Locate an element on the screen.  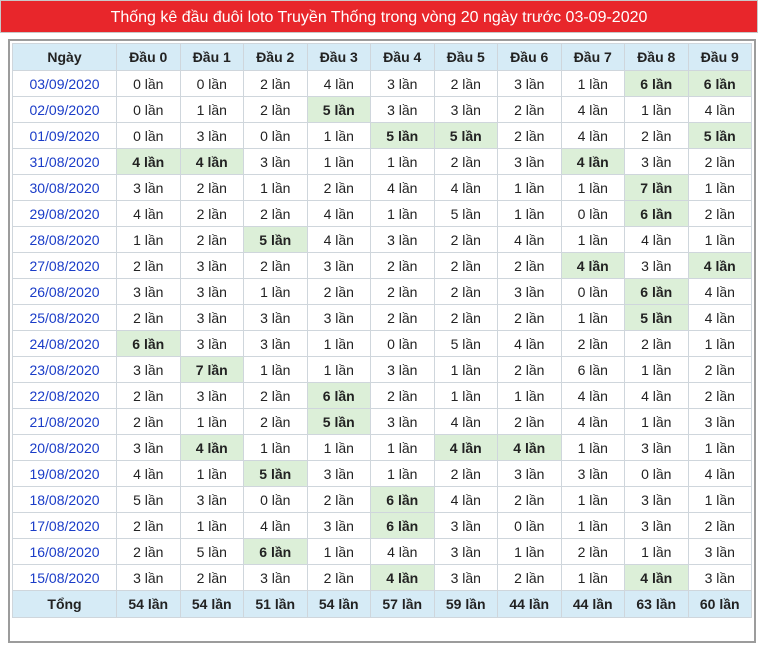
date-cell: 23/08/2020 is located at coordinates (64, 369).